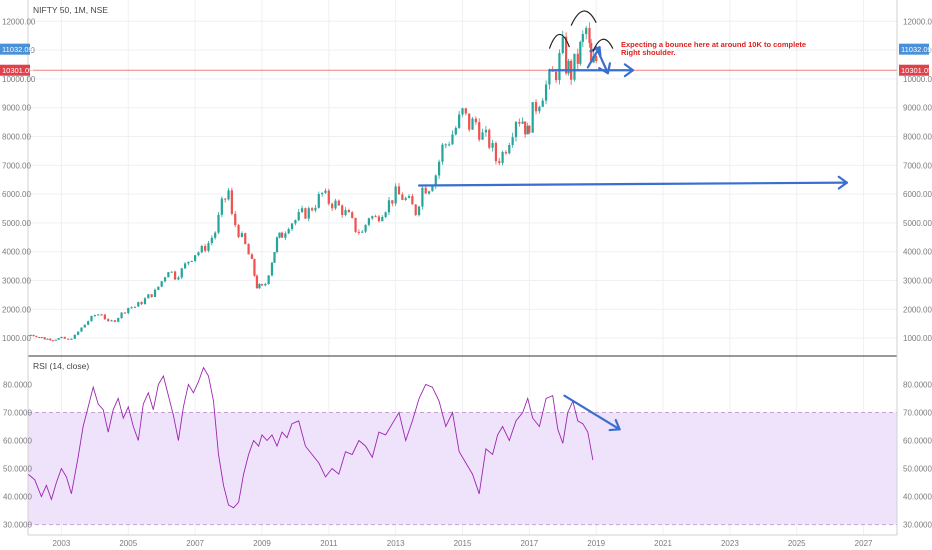 The height and width of the screenshot is (550, 932). I want to click on price-tick-label-left: 12000.00, so click(19, 21).